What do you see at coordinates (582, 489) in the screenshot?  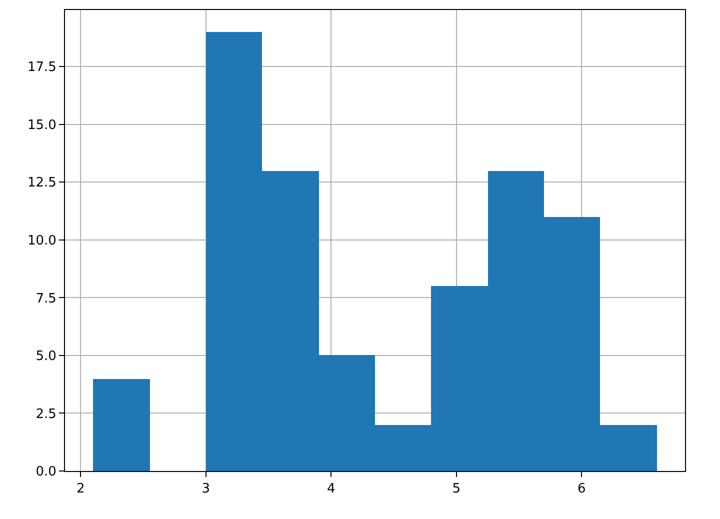 I see `x-tick-label: 6` at bounding box center [582, 489].